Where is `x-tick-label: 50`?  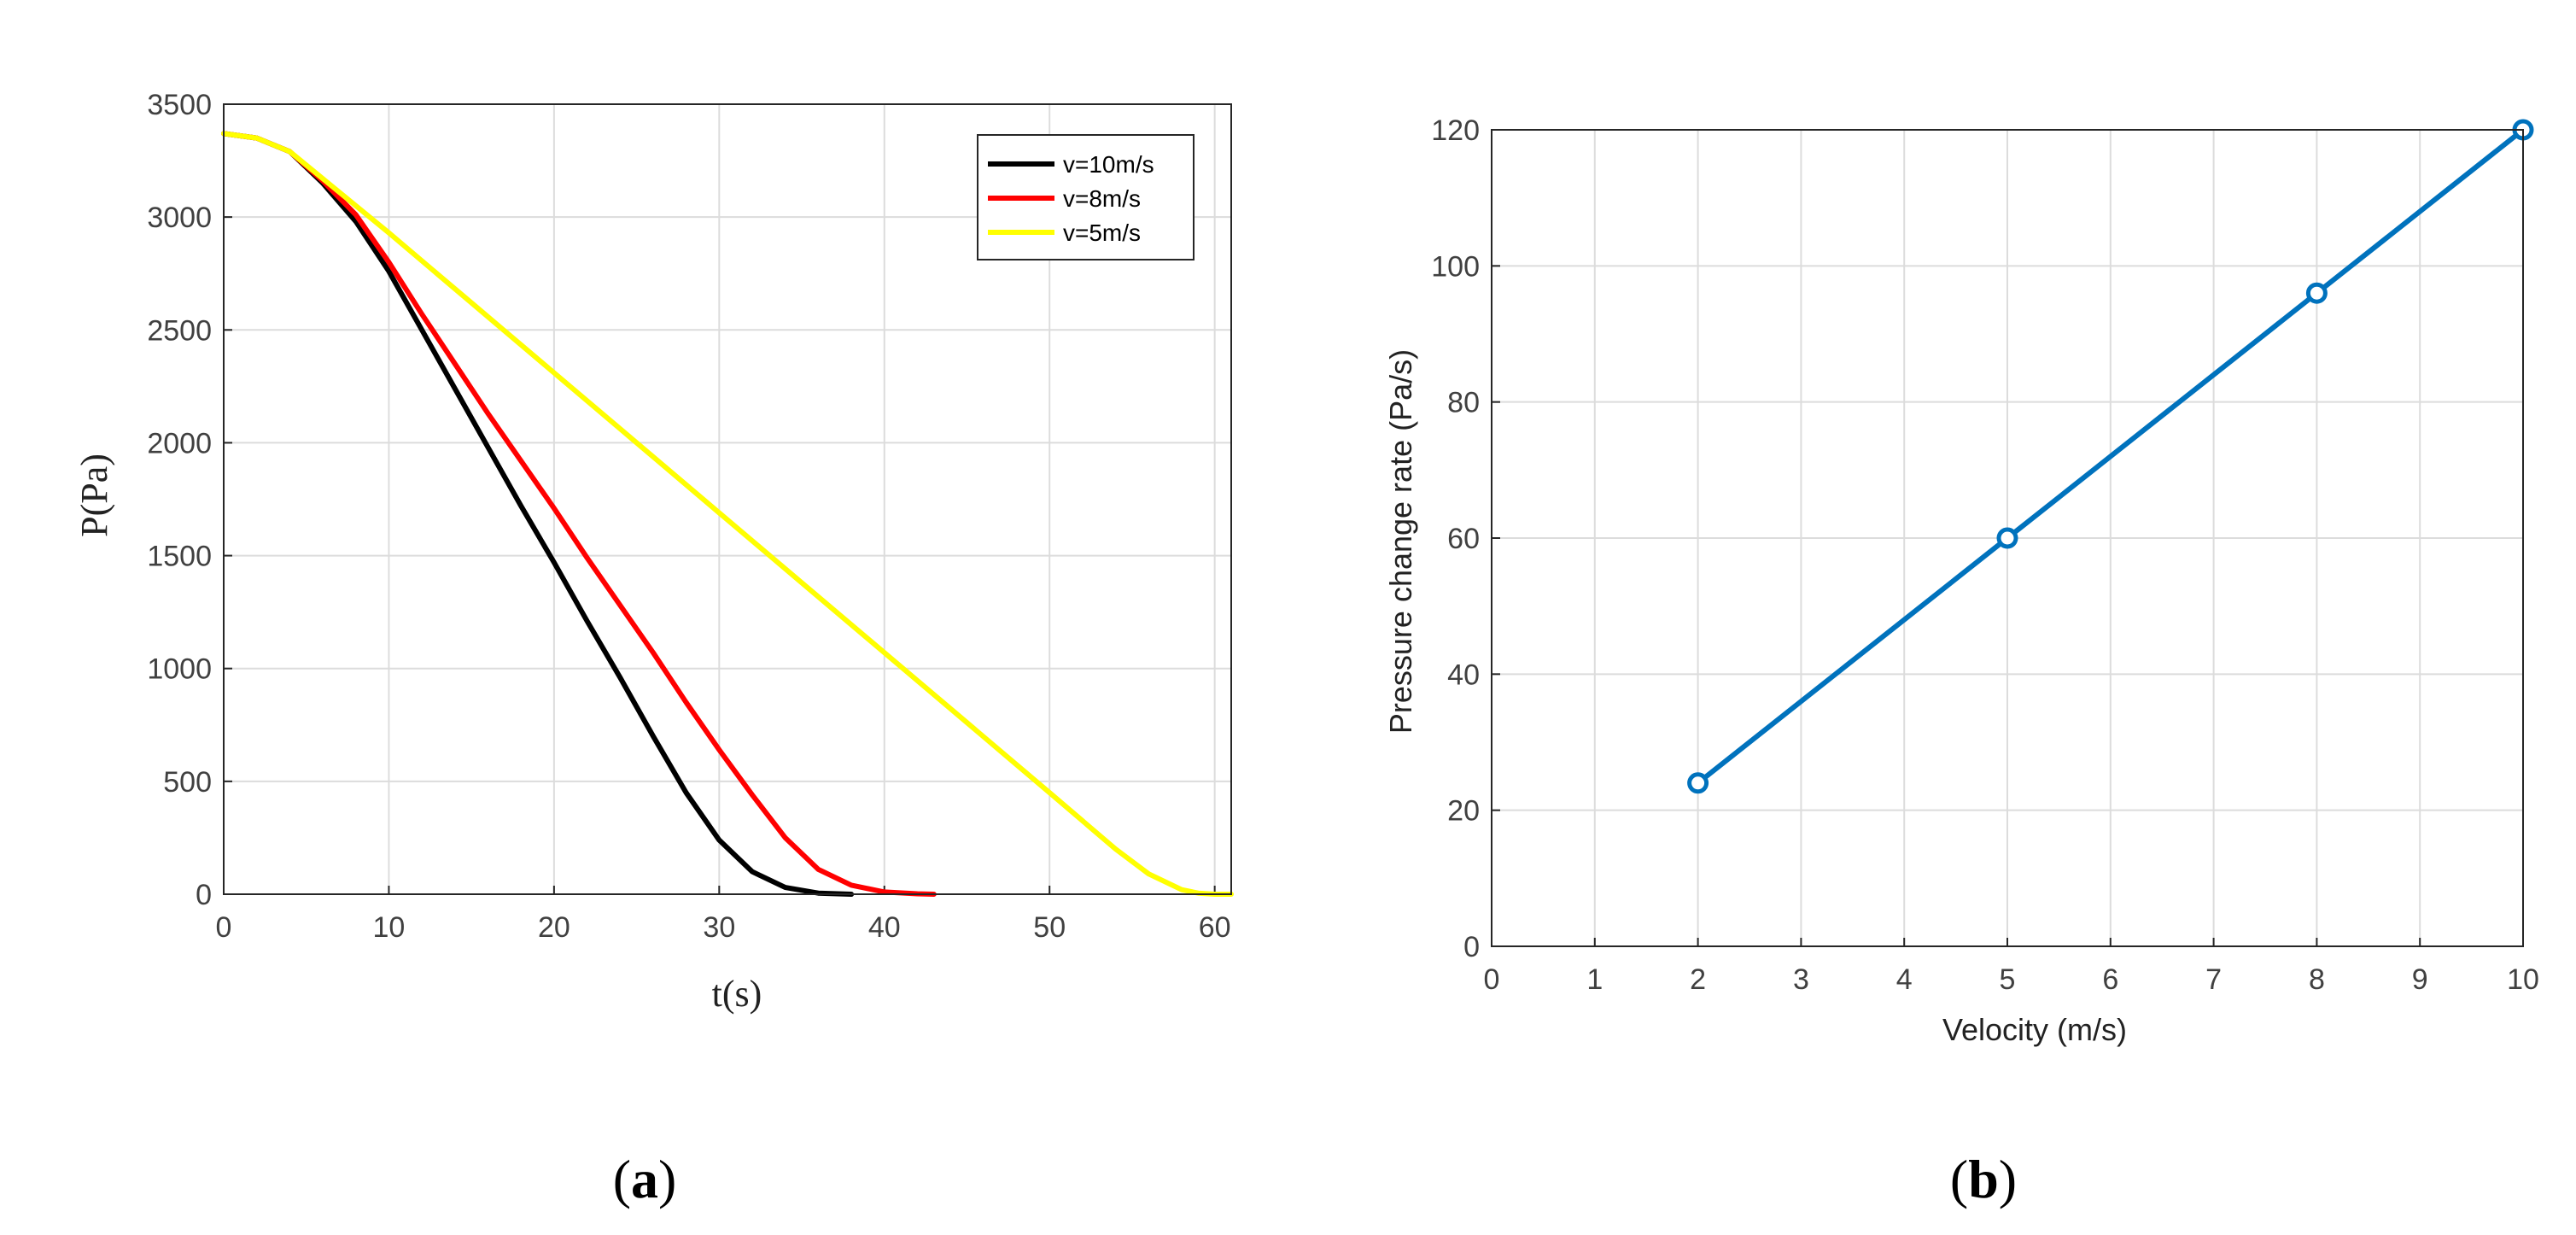
x-tick-label: 50 is located at coordinates (1049, 927).